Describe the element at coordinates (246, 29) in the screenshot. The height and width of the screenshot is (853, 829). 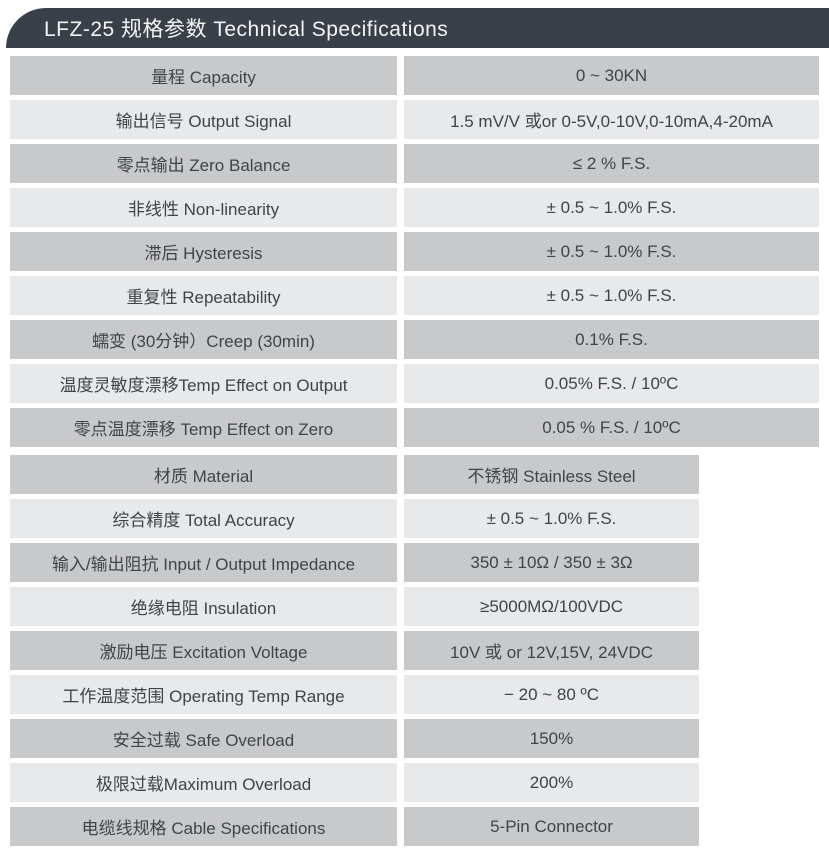
I see `page-title: LFZ-25 规格参数 Technical Specifications` at that location.